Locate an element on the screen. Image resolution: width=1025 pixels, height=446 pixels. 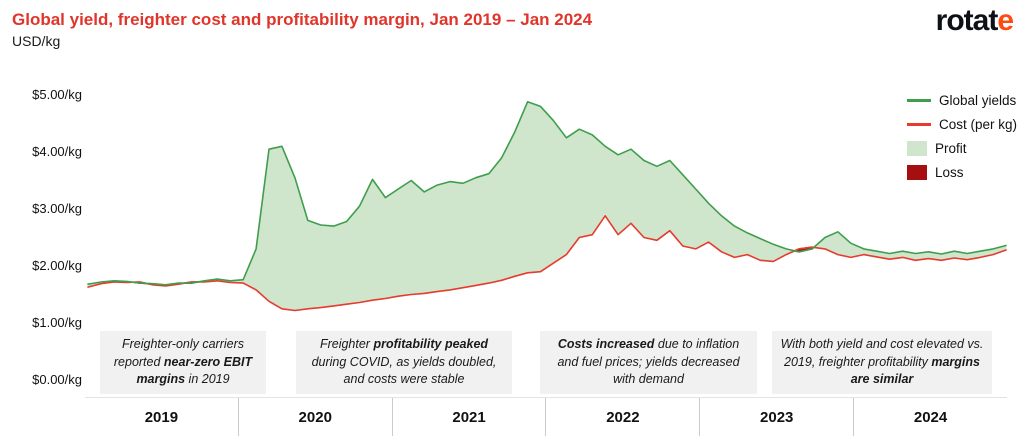
legend-item: Profit is located at coordinates (961, 148).